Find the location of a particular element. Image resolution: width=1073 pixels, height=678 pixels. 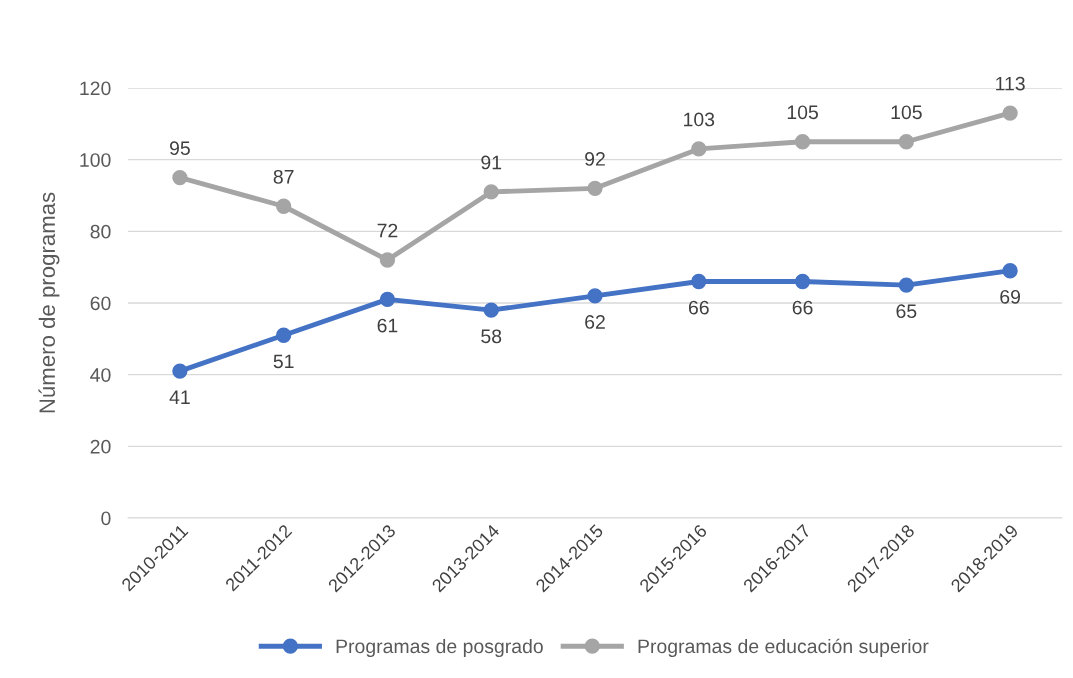

data-label: 41 is located at coordinates (179, 397).